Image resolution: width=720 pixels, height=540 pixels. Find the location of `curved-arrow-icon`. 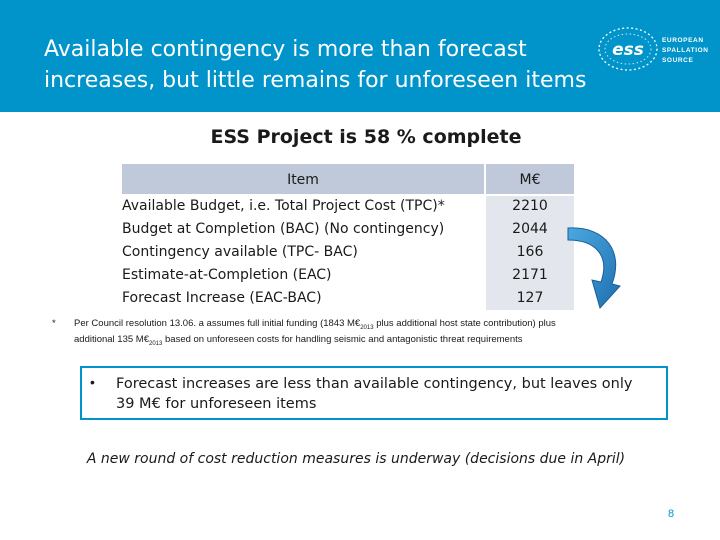

curved-arrow-icon is located at coordinates (594, 268).